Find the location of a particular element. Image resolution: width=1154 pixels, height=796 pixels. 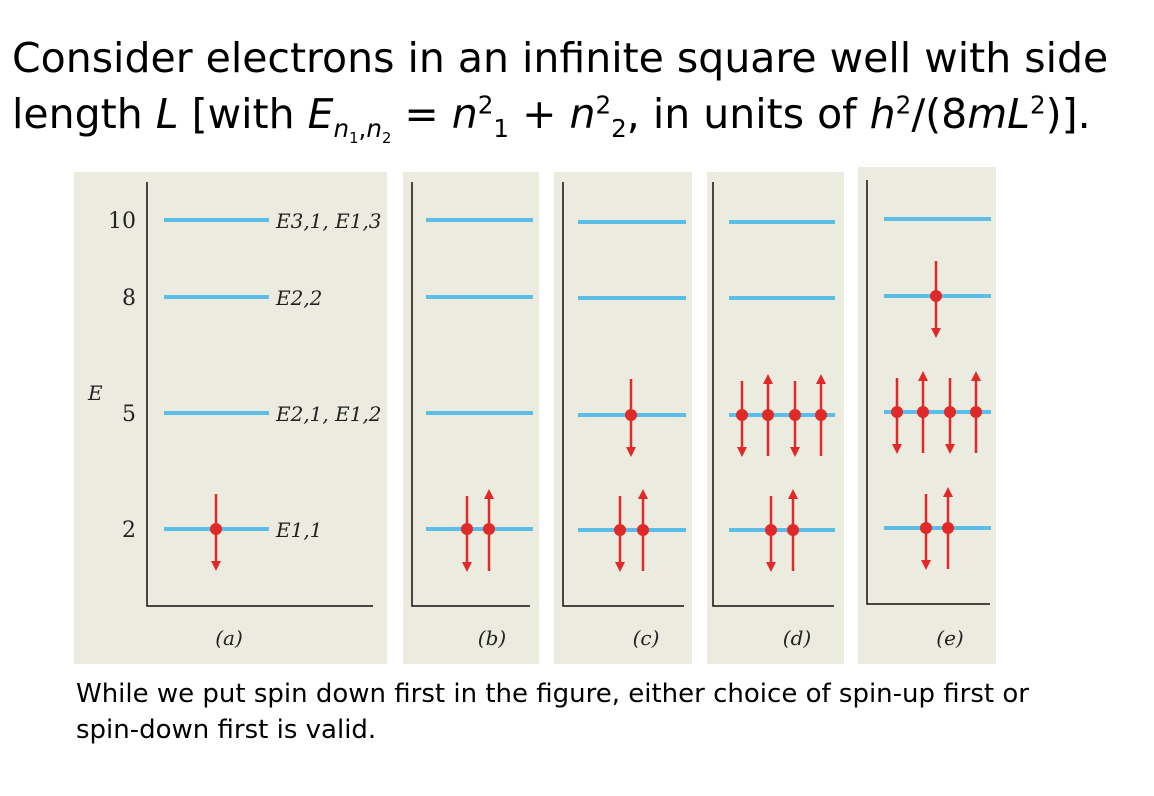

panel-e-axes is located at coordinates (928, 392).